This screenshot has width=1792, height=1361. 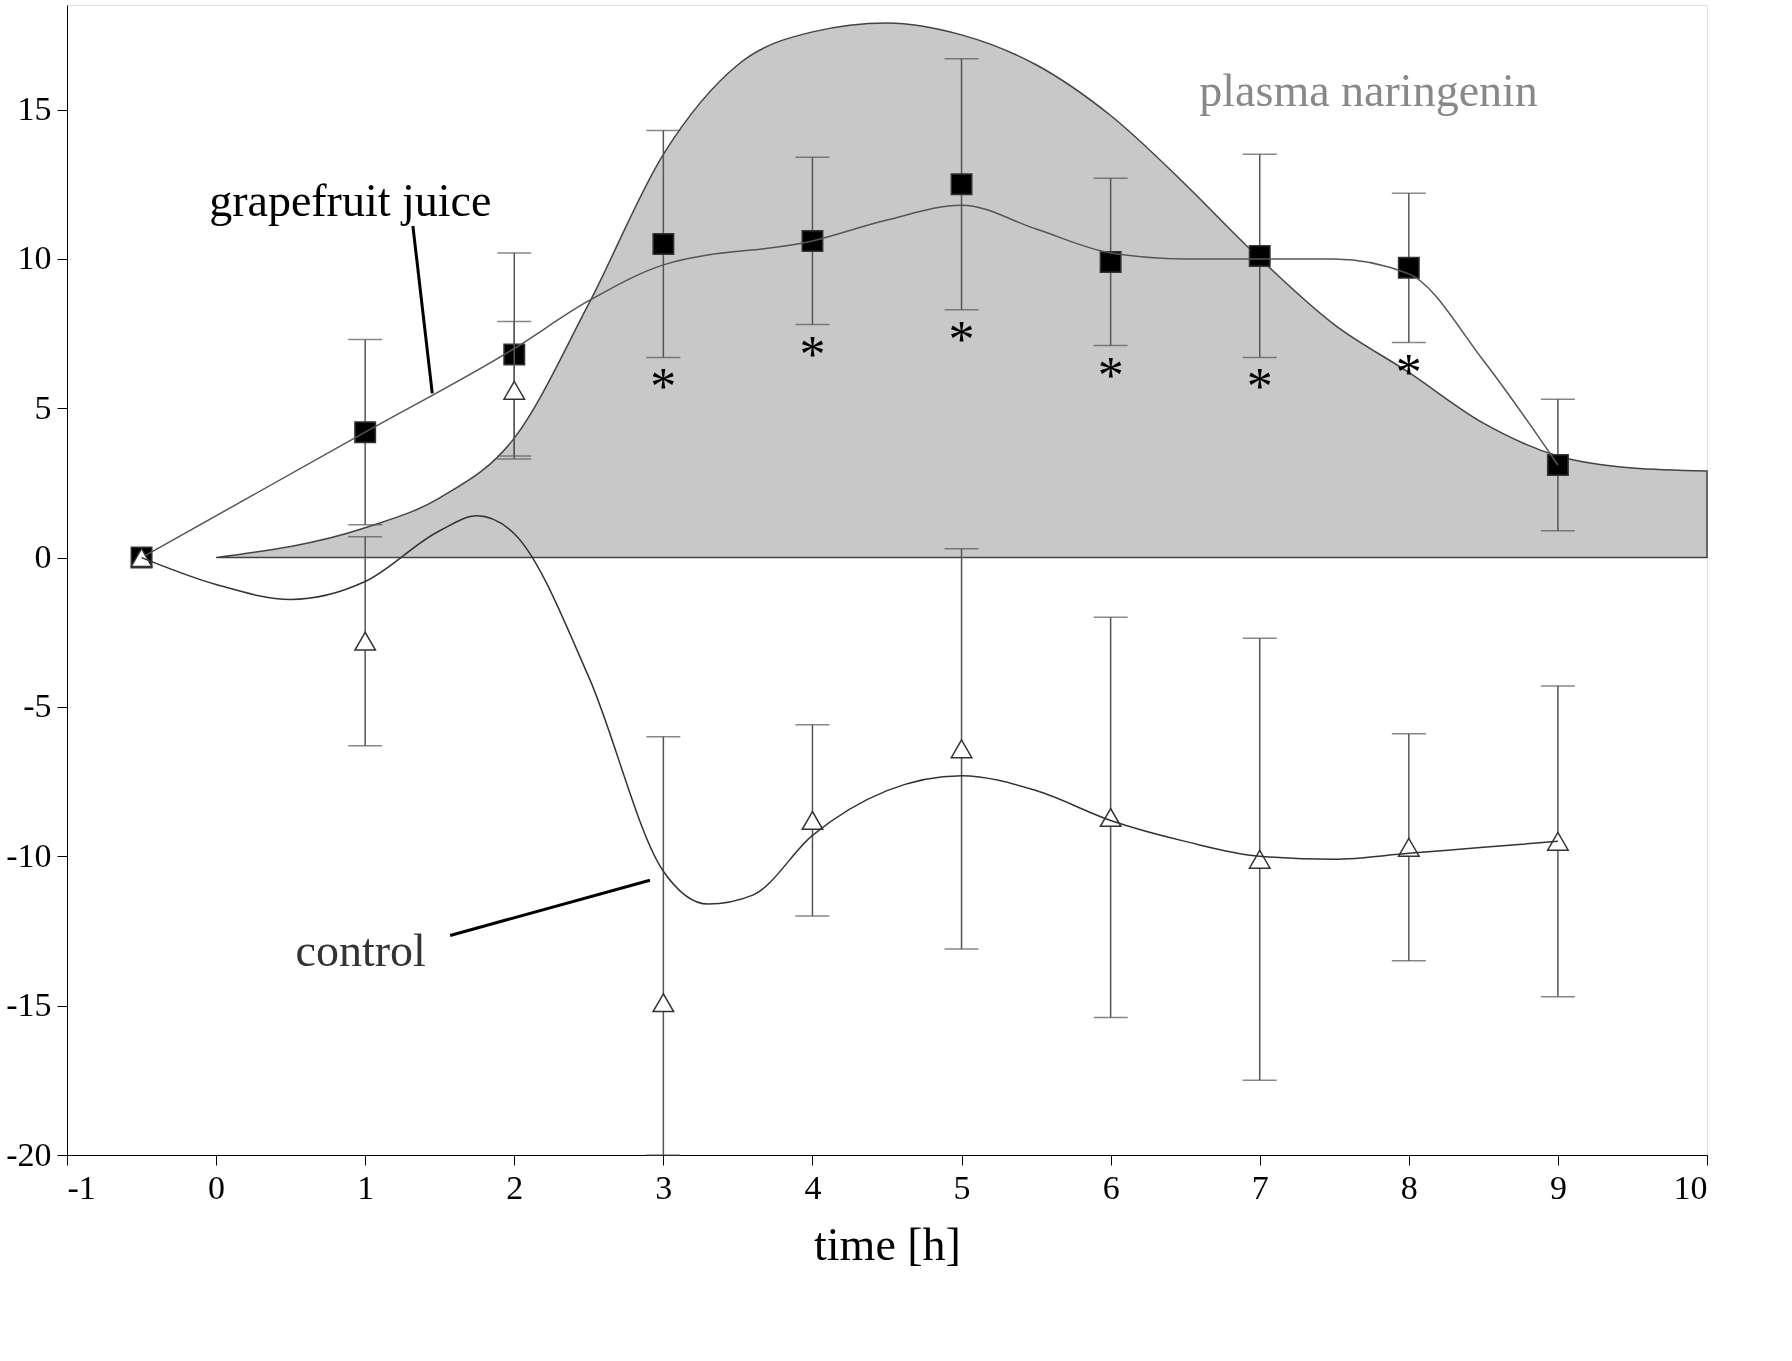 What do you see at coordinates (37, 706) in the screenshot?
I see `y-tick-label: -5` at bounding box center [37, 706].